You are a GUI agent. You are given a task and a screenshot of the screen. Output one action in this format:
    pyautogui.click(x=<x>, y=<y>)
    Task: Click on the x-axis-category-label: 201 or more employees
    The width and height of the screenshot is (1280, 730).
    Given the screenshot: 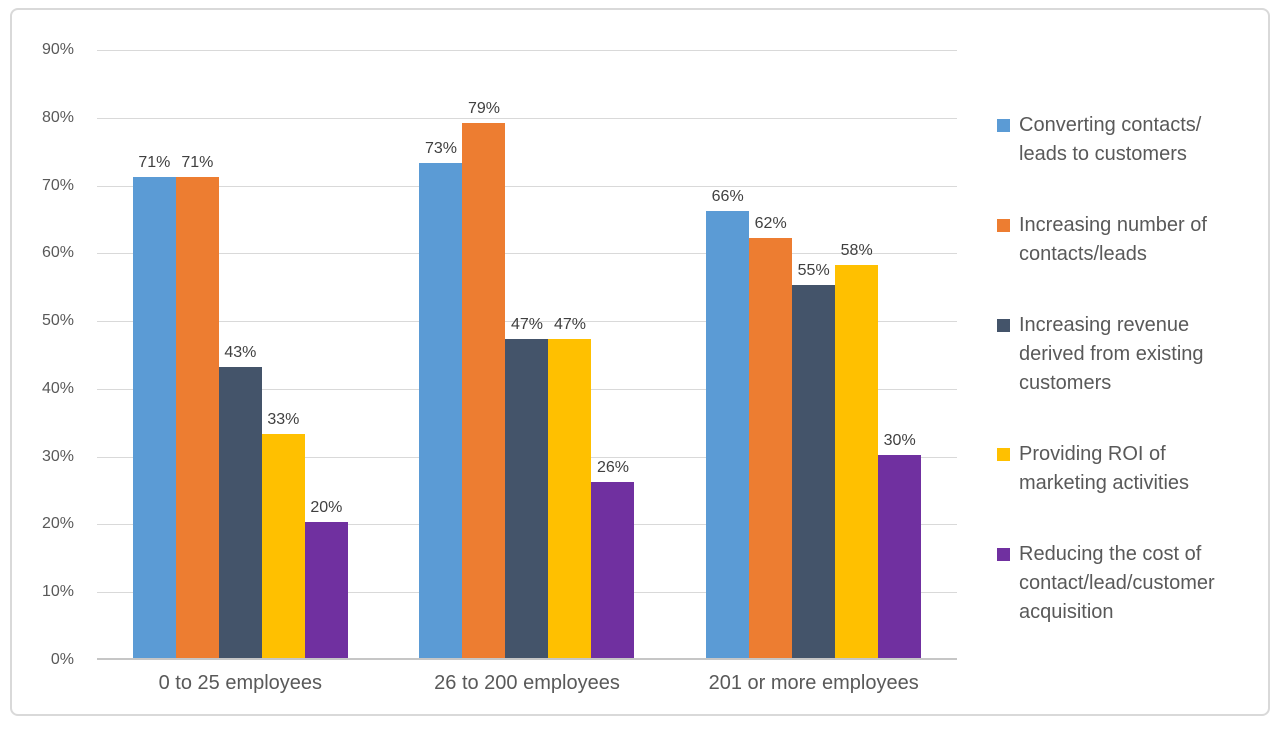 What is the action you would take?
    pyautogui.click(x=813, y=683)
    